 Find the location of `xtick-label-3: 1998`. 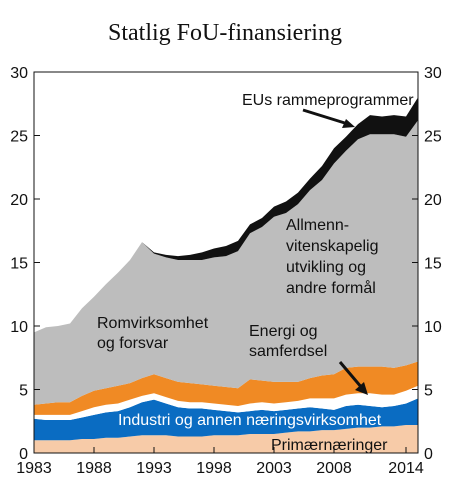

xtick-label-3: 1998 is located at coordinates (214, 468).